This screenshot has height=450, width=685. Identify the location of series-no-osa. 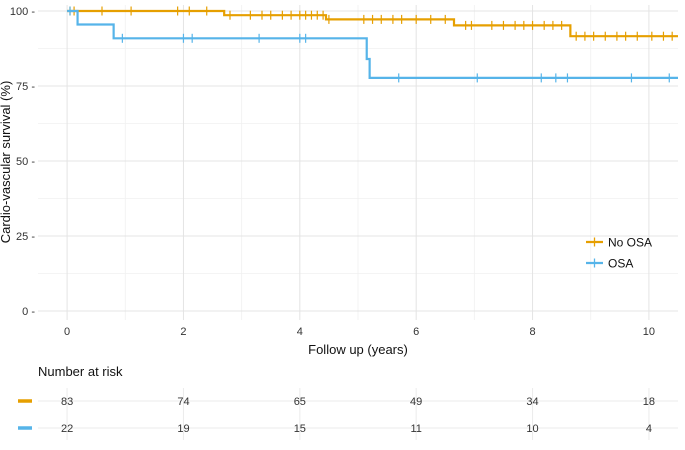
(372, 23).